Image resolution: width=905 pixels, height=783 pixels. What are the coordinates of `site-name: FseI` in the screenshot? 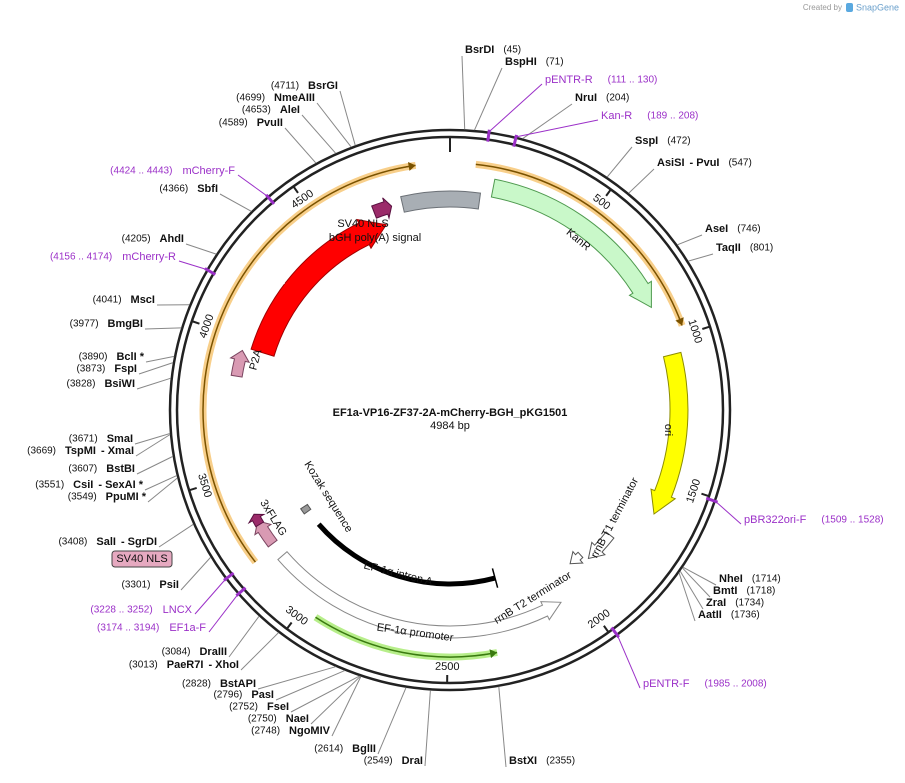 It's located at (278, 707).